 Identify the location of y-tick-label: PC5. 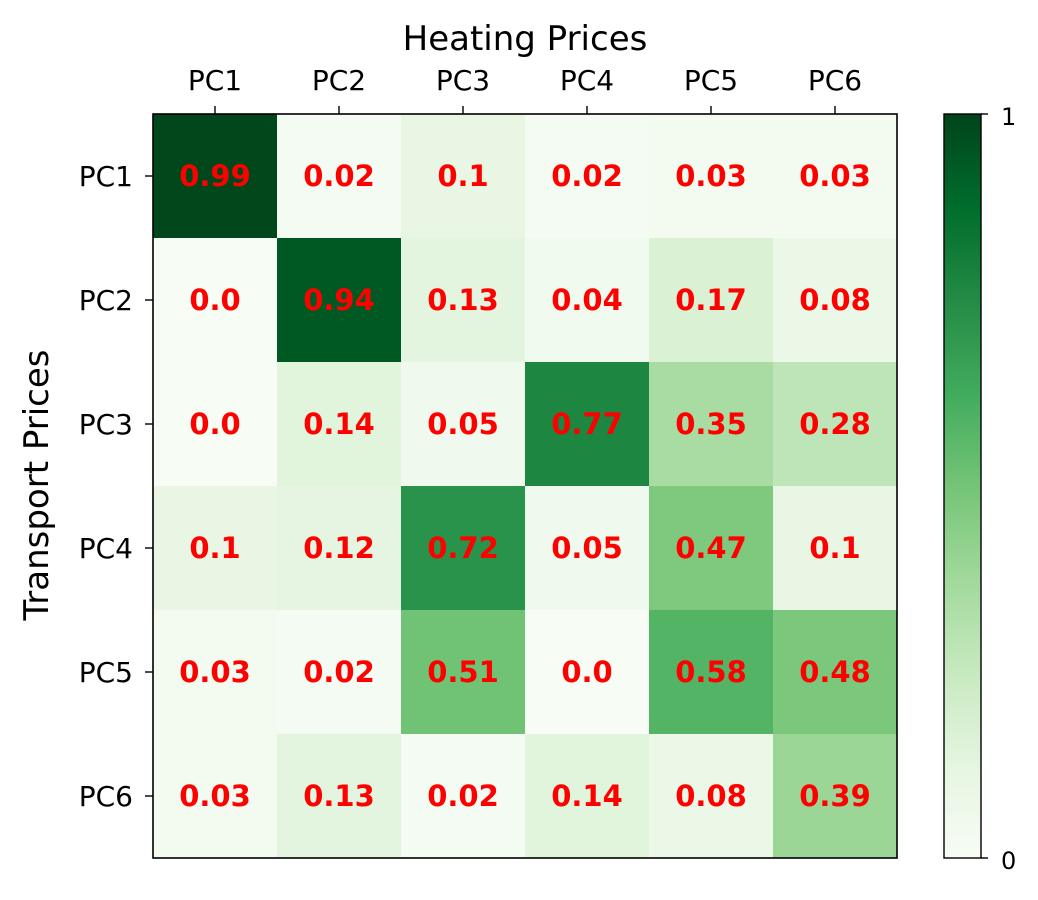
(106, 672).